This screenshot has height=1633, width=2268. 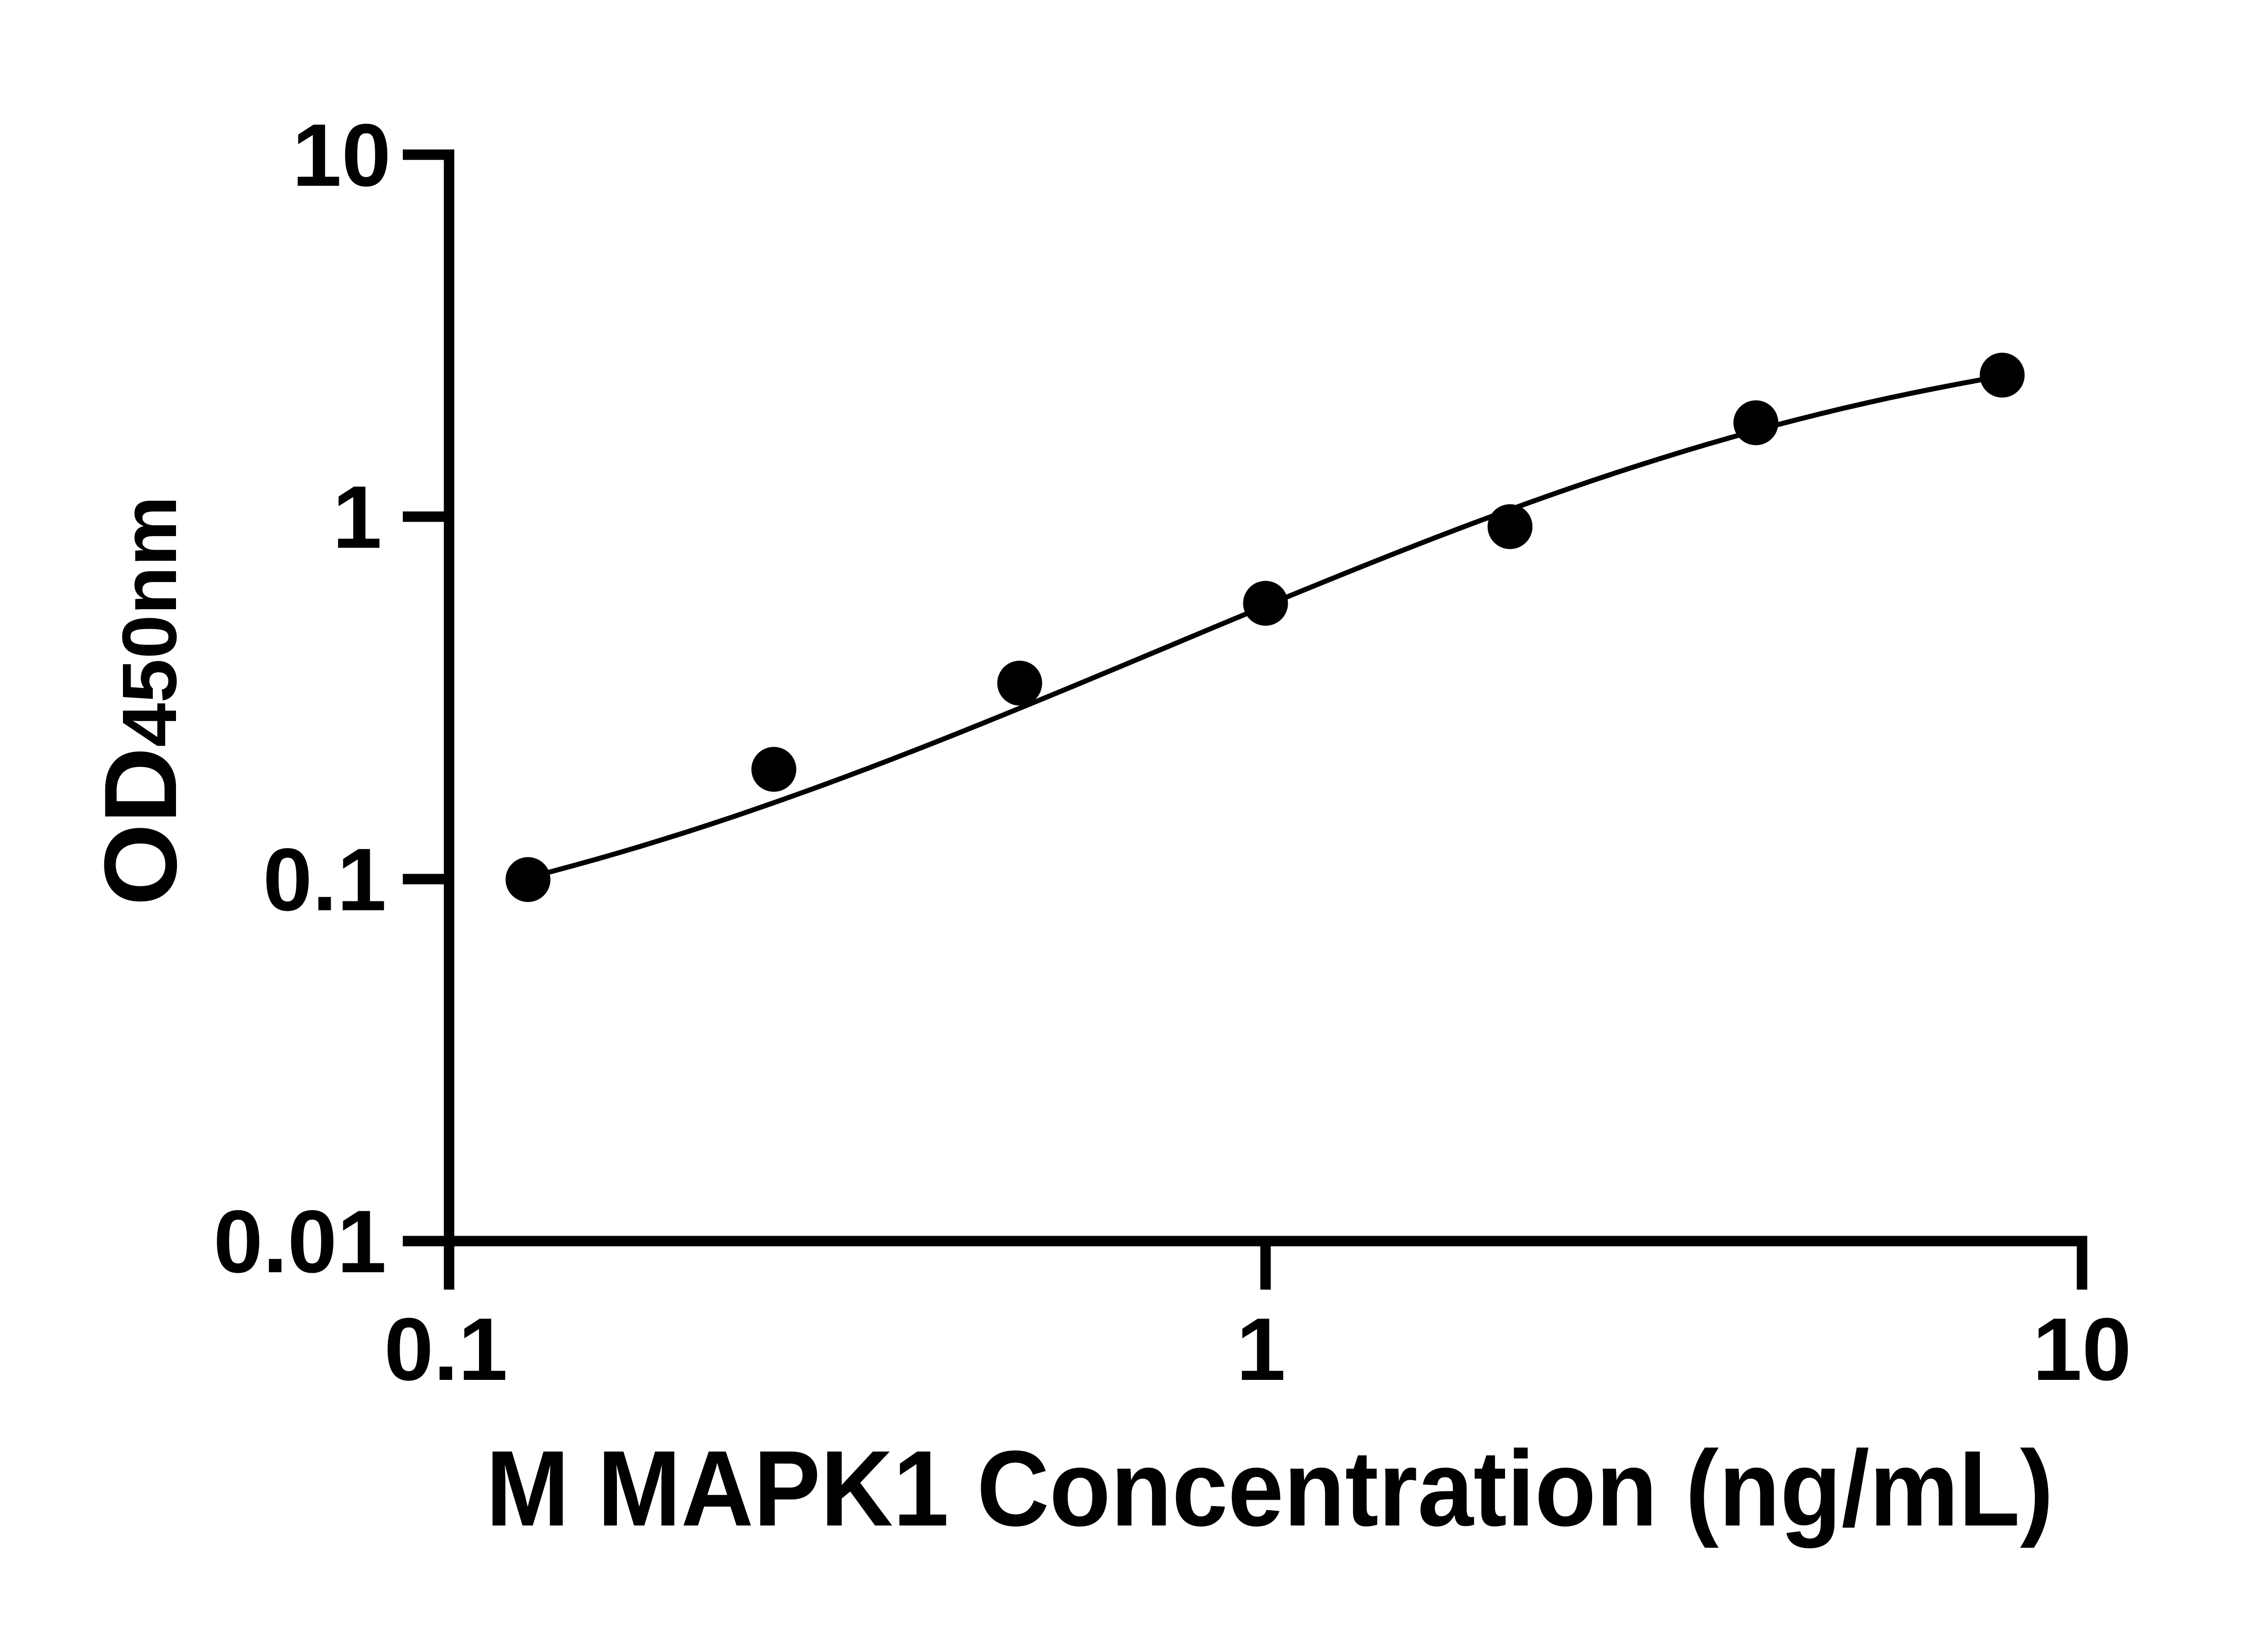 I want to click on svg-text: 0.01, so click(x=300, y=1241).